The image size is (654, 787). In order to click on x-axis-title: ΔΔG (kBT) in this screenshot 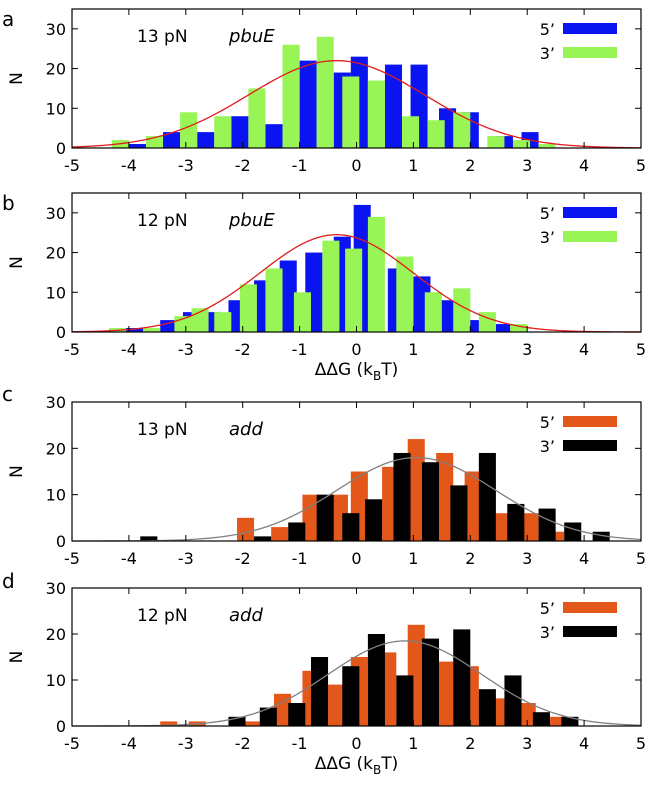, I will do `click(357, 765)`.